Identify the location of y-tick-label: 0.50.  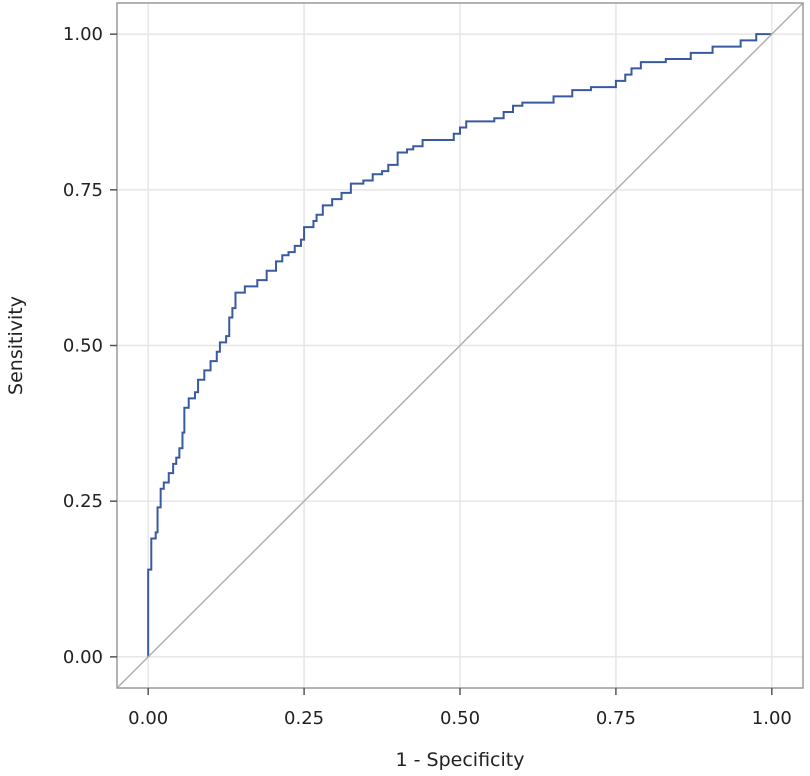
(83, 346).